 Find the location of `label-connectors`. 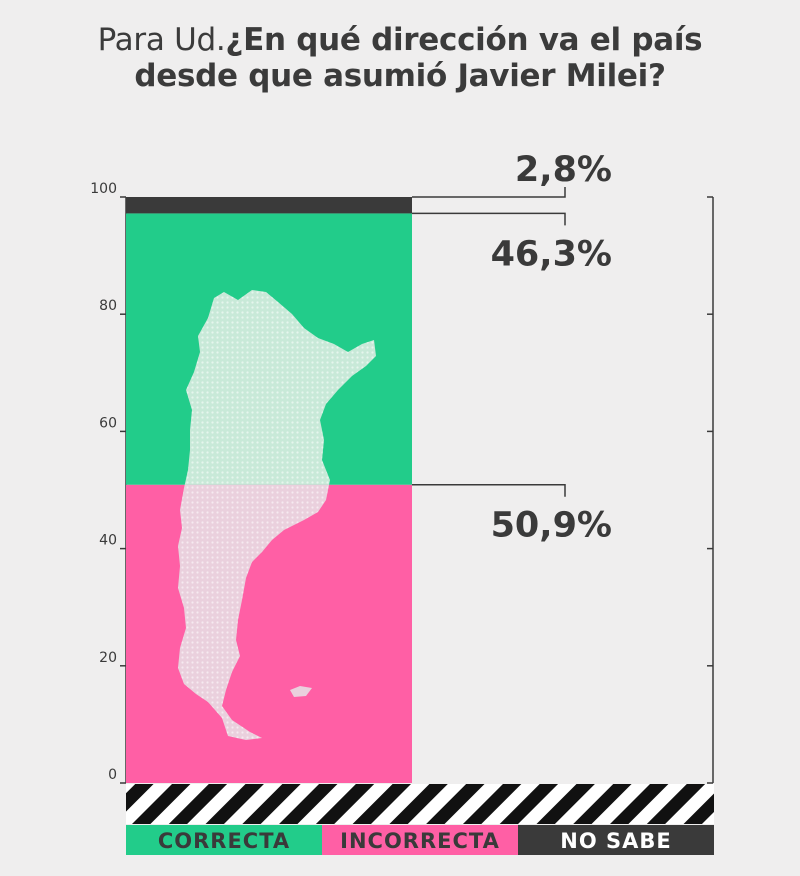

label-connectors is located at coordinates (489, 342).